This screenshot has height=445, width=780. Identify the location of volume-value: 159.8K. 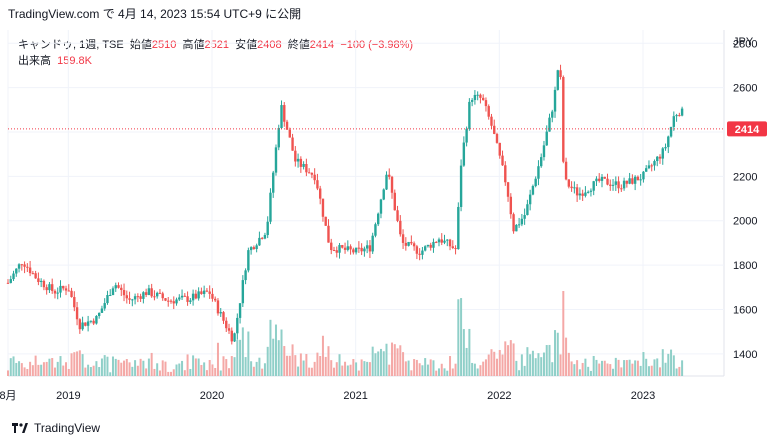
(74, 61).